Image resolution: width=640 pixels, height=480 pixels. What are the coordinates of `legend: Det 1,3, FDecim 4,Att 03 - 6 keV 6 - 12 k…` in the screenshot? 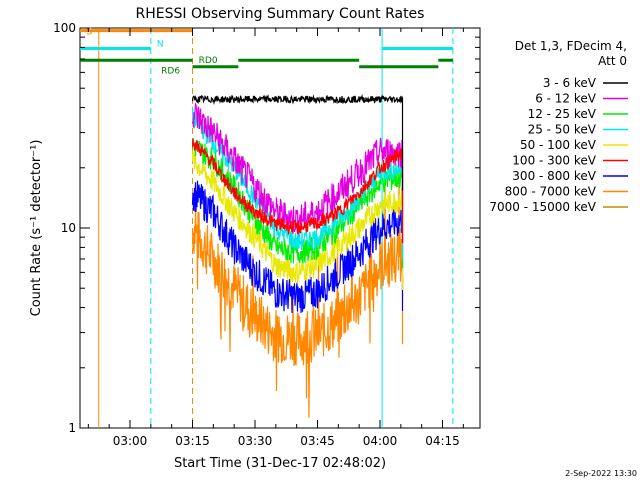 It's located at (558, 126).